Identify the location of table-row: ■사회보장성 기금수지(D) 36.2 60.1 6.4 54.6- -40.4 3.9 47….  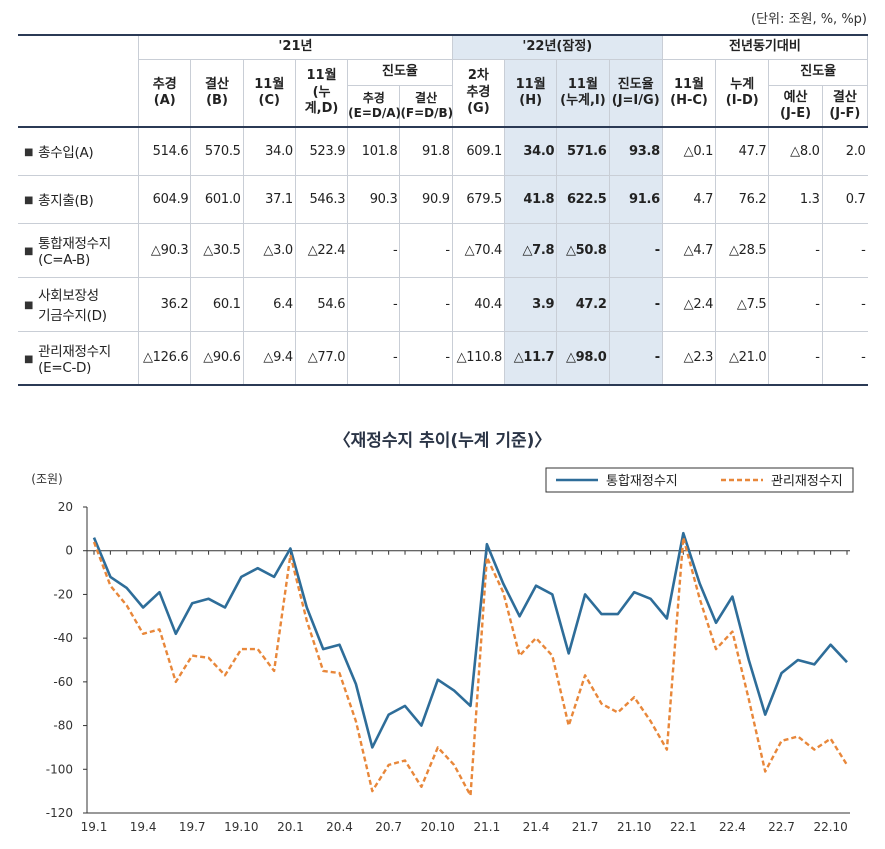
(443, 304).